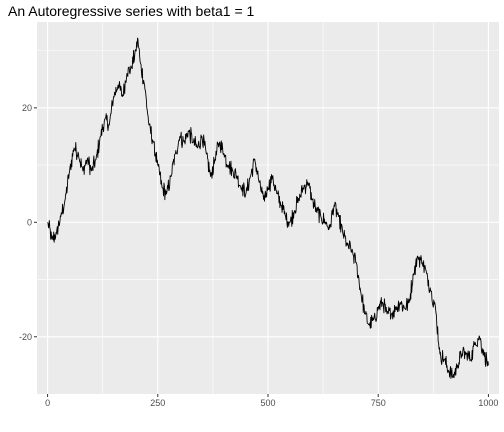 The height and width of the screenshot is (432, 504). I want to click on y-tick-label: -20, so click(25, 337).